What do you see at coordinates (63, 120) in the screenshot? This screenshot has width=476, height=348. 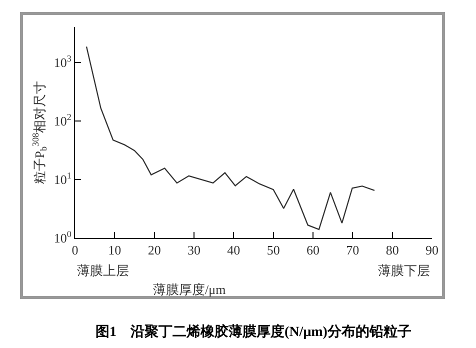 I see `y-tick-label: 10$^{2}$` at bounding box center [63, 120].